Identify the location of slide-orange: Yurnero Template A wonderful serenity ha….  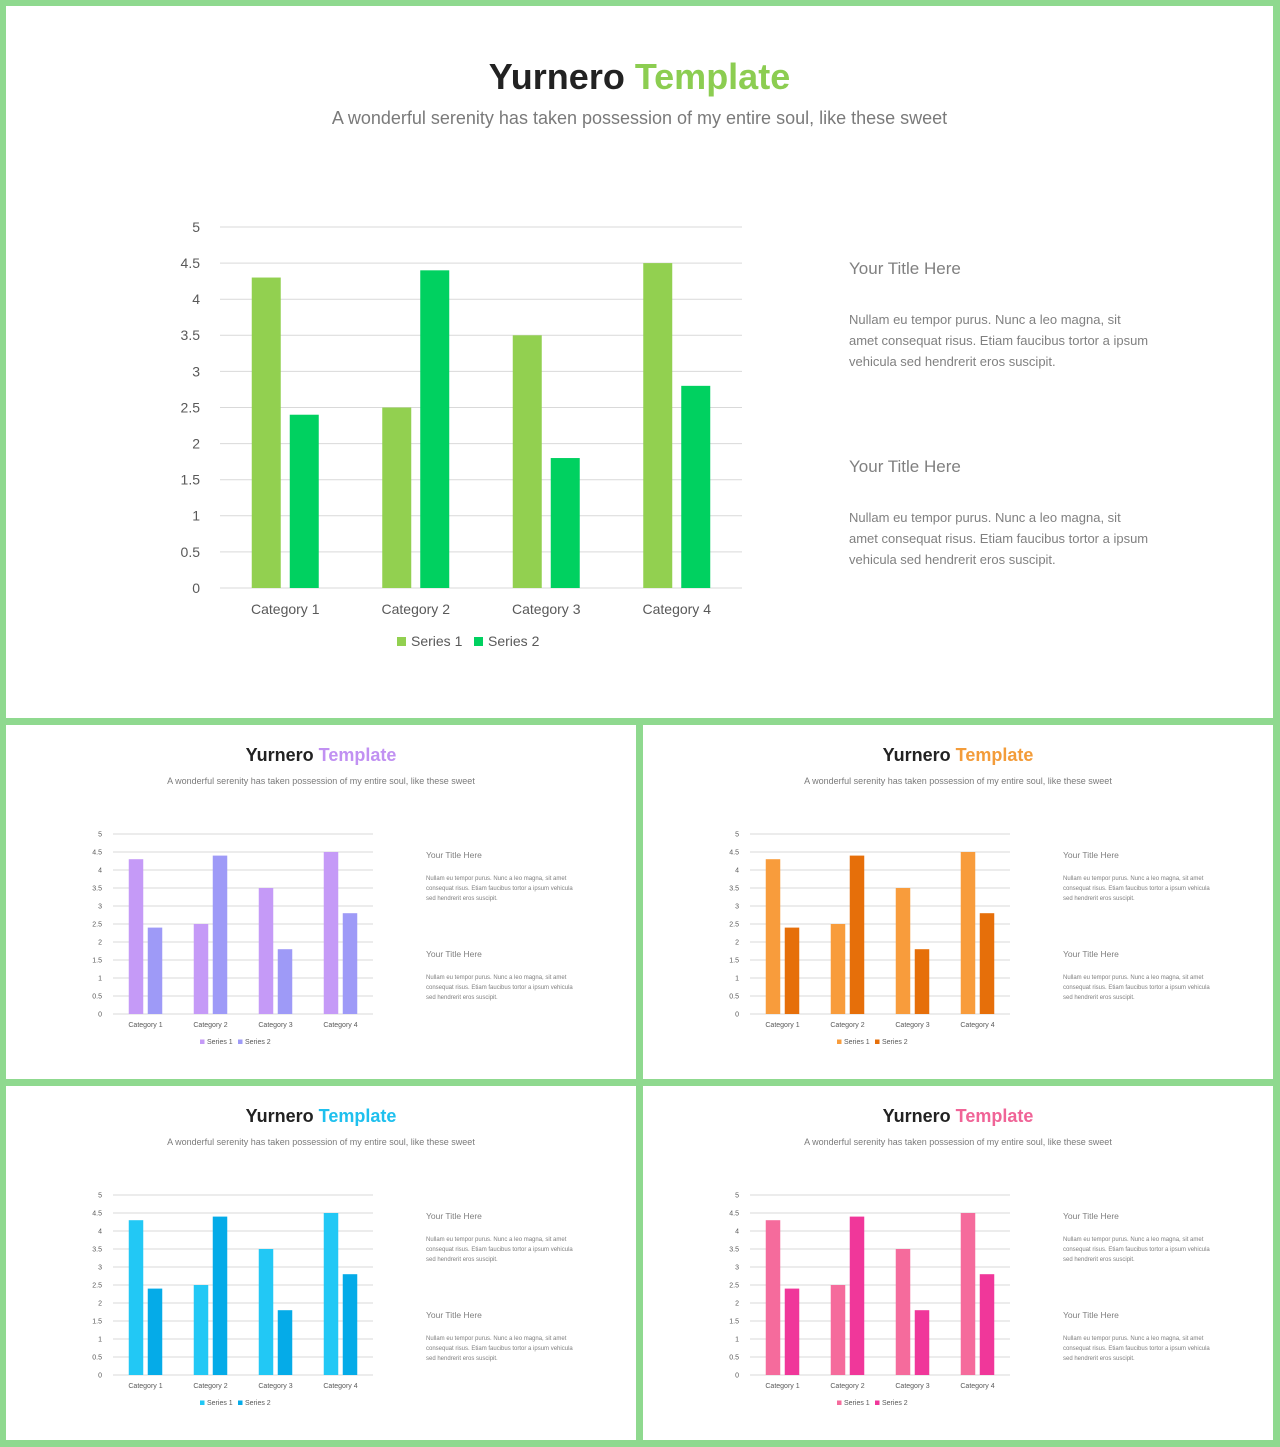
(958, 902).